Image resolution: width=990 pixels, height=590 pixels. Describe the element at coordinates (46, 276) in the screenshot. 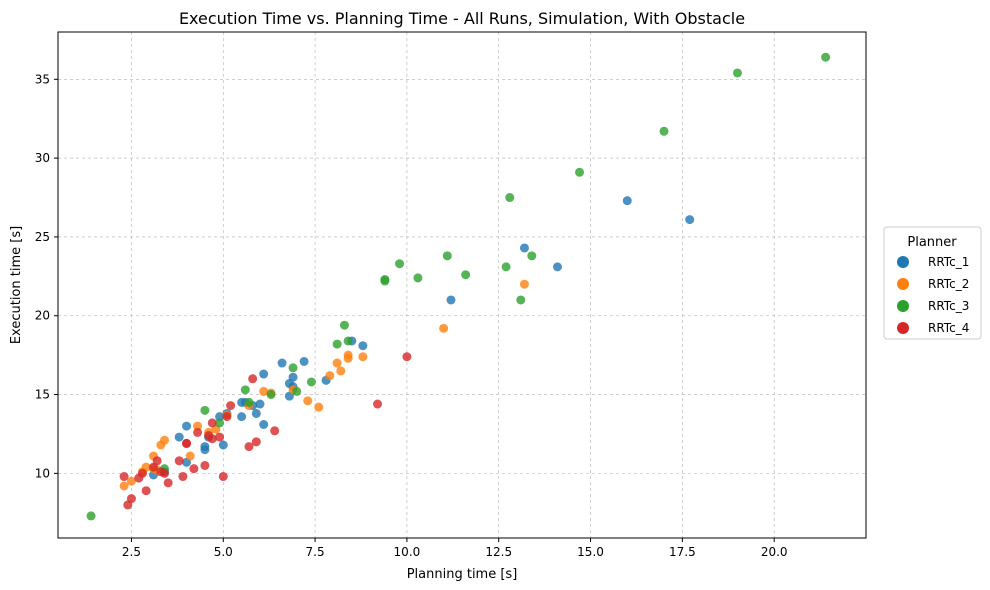

I see `y-axis-ticks: 10 15 20 25 30 35` at that location.